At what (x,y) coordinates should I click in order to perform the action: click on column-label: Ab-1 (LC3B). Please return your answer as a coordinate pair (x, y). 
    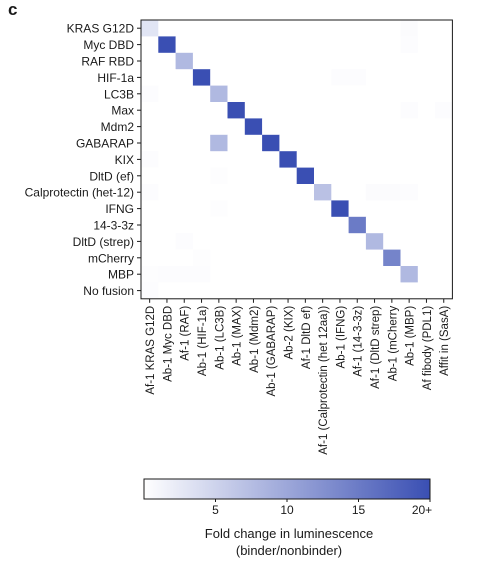
    Looking at the image, I should click on (220, 338).